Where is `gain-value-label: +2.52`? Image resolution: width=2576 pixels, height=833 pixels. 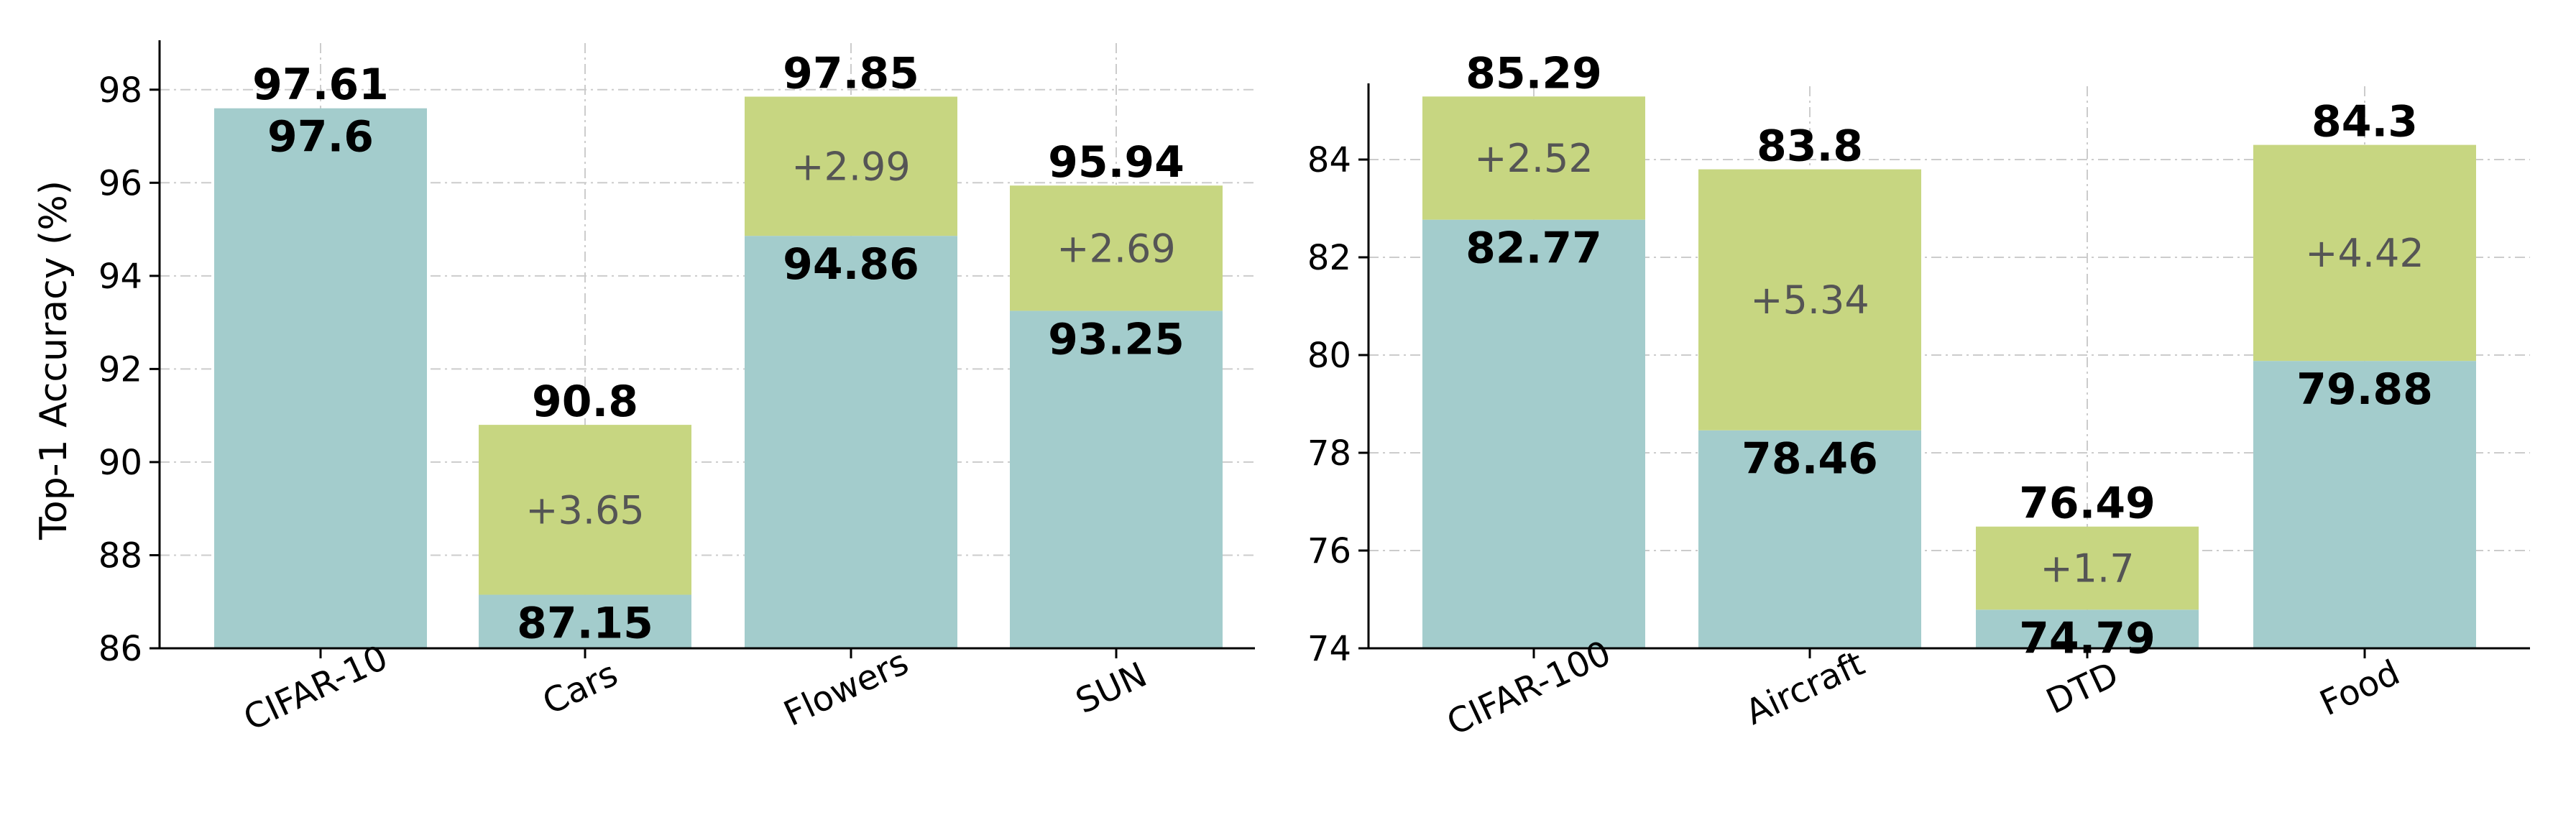
gain-value-label: +2.52 is located at coordinates (1533, 158).